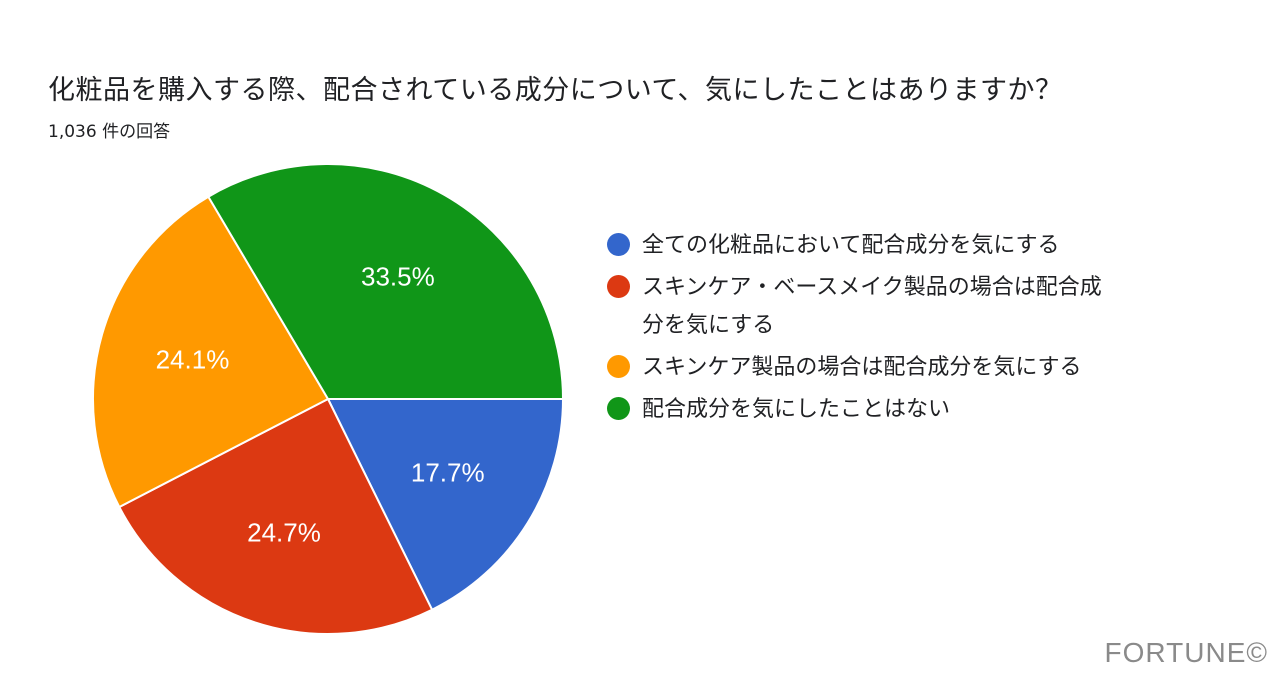 This screenshot has height=681, width=1280. I want to click on slice-percent-label: 17.7%, so click(447, 472).